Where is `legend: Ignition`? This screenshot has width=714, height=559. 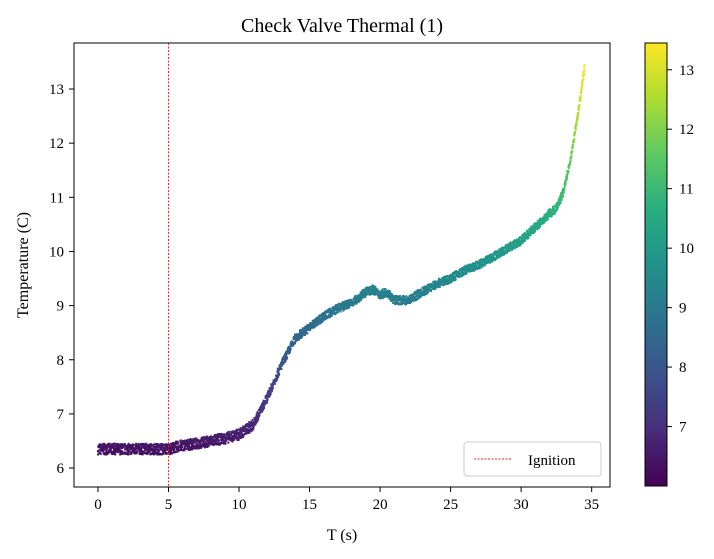
legend: Ignition is located at coordinates (532, 459).